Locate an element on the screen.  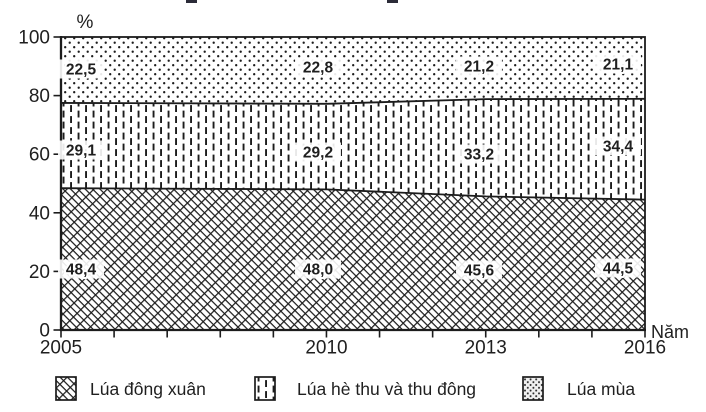
data-label: 22,8 is located at coordinates (318, 68).